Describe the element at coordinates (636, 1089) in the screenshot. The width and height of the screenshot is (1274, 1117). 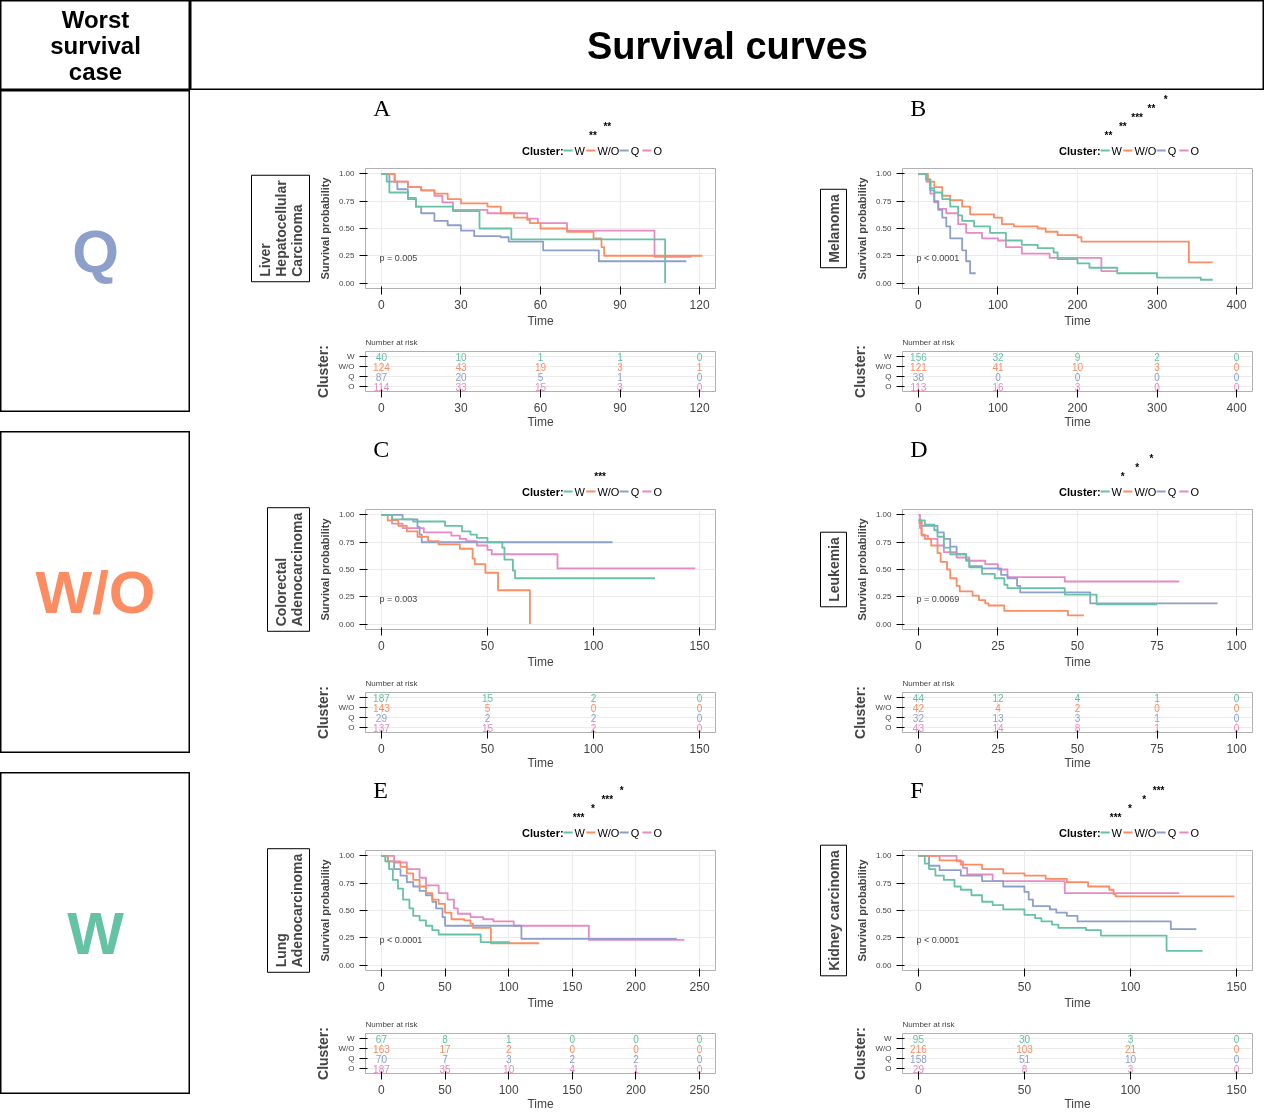
I see `x-tick-label: 200` at that location.